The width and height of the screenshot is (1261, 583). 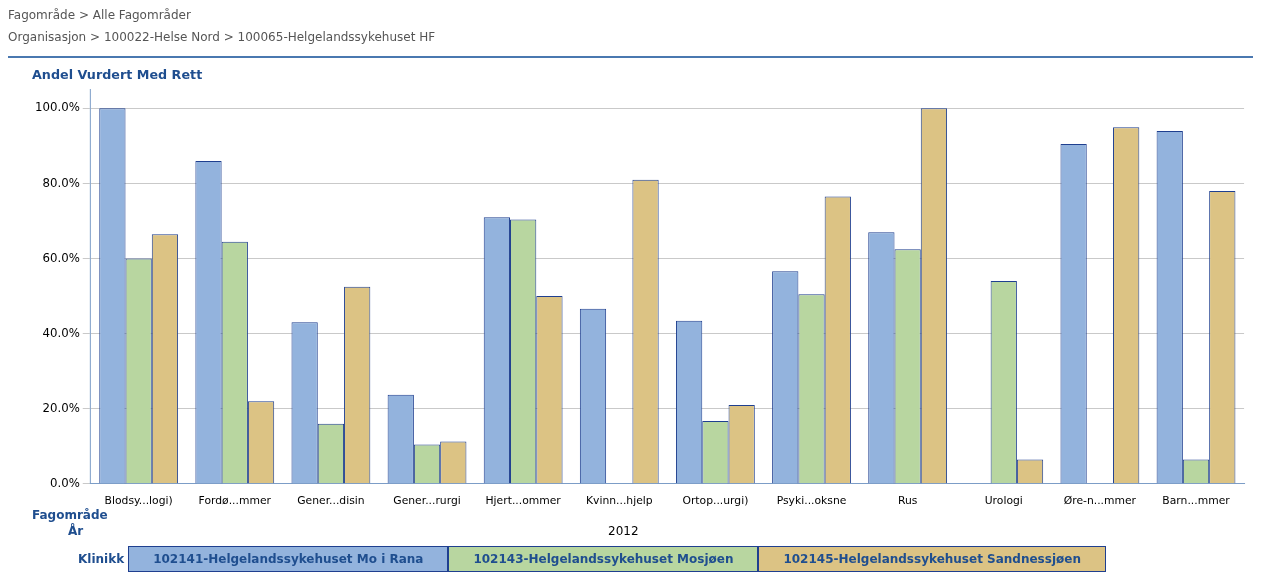 What do you see at coordinates (288, 559) in the screenshot?
I see `text: 102141-Helgelandssykehuset Mo i Rana` at bounding box center [288, 559].